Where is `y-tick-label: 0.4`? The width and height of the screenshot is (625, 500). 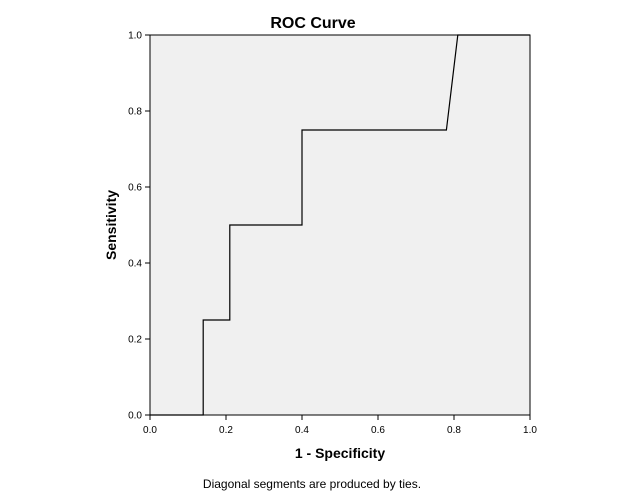 y-tick-label: 0.4 is located at coordinates (135, 264).